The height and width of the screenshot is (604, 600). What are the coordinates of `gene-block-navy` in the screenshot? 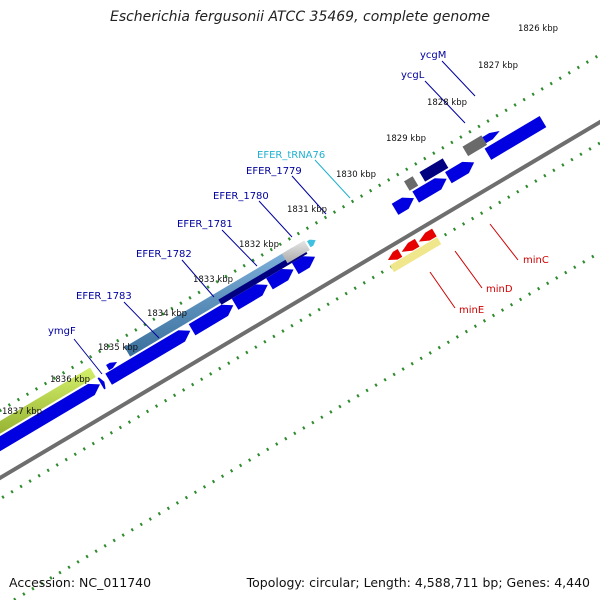 It's located at (434, 170).